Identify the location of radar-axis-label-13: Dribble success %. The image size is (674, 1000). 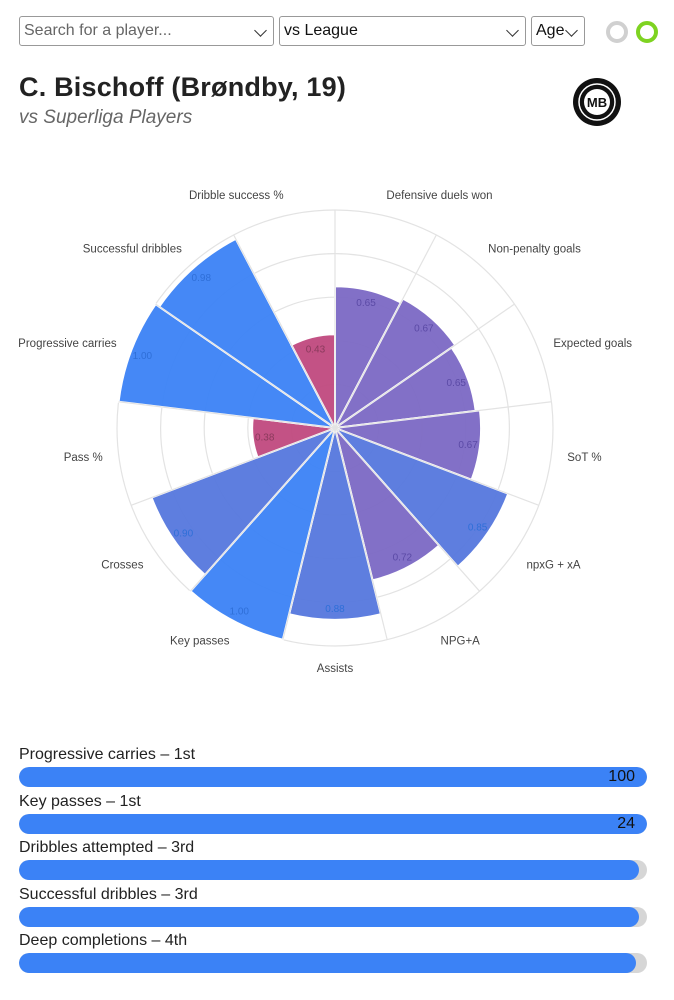
(236, 196).